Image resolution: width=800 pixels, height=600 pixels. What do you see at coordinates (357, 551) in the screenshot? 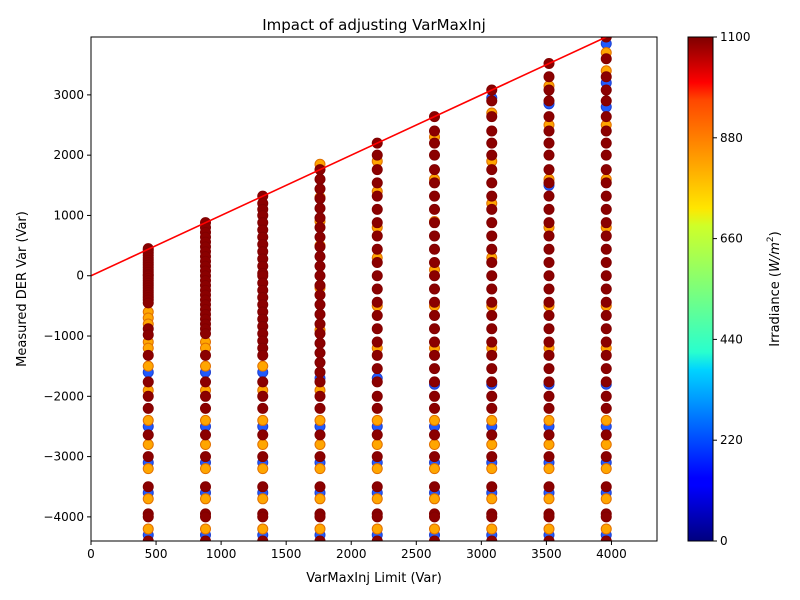
I see `x-axis-ticks: 0 500 1000 1500 2000 2500 3000 3500 4000` at bounding box center [357, 551].